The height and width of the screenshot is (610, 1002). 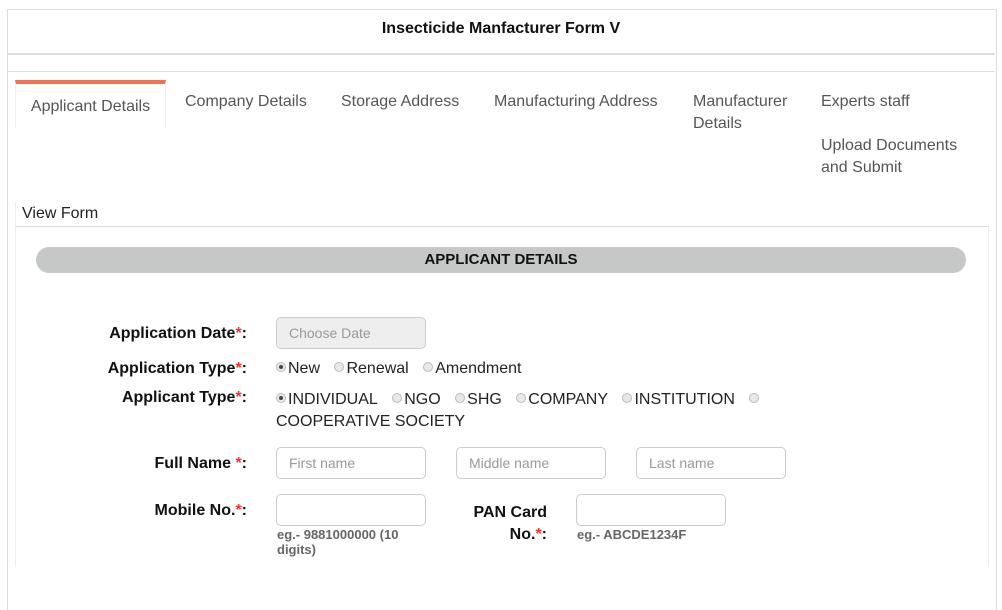 What do you see at coordinates (531, 463) in the screenshot?
I see `middle-name-input` at bounding box center [531, 463].